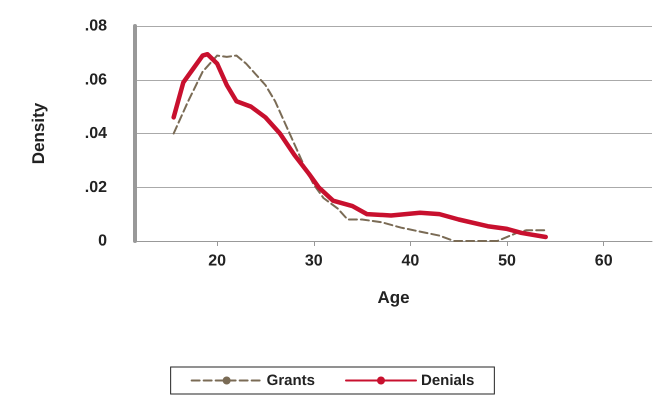 The height and width of the screenshot is (406, 665). Describe the element at coordinates (96, 133) in the screenshot. I see `y-tick-label: .04` at that location.